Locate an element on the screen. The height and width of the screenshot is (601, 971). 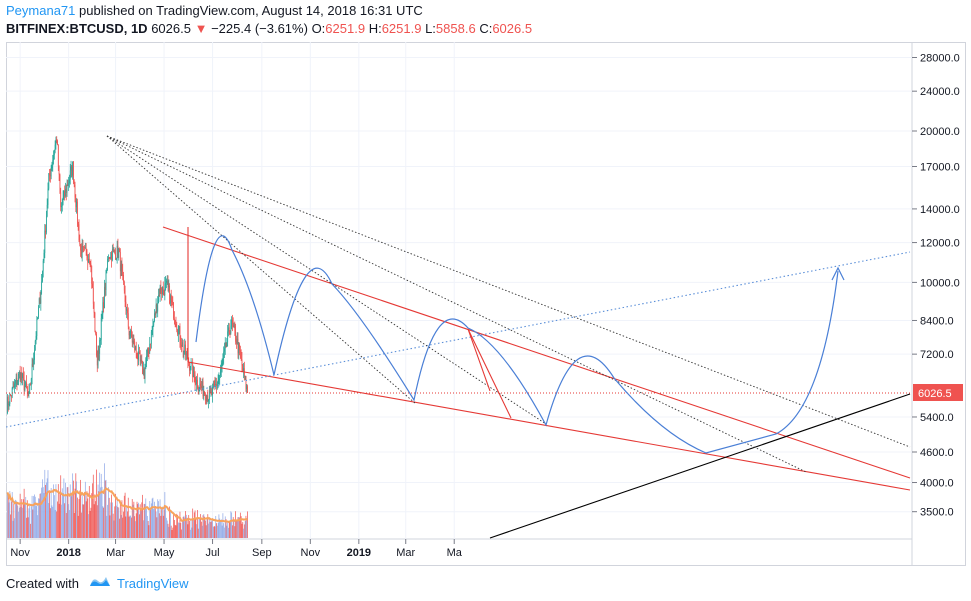
price-tick-label: 17000.0 is located at coordinates (940, 167).